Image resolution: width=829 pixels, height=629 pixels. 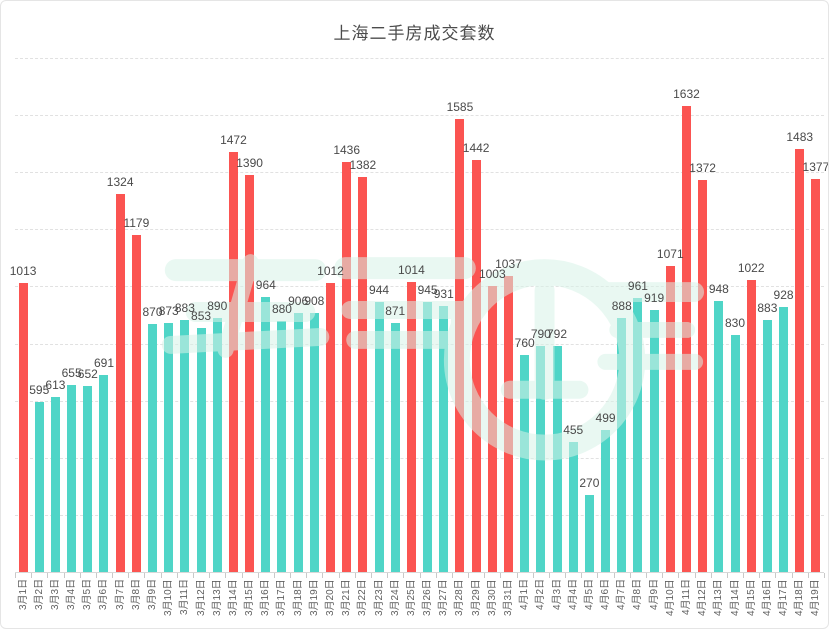 What do you see at coordinates (347, 366) in the screenshot?
I see `bar-3月21日` at bounding box center [347, 366].